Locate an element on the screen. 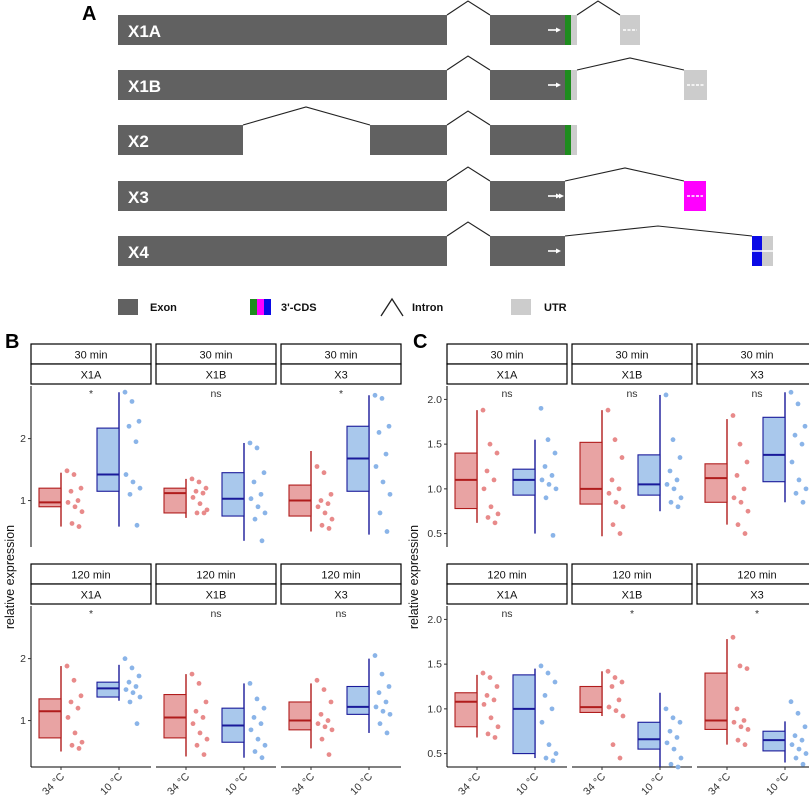 The width and height of the screenshot is (809, 806). y-tick-label: 2 is located at coordinates (23, 439).